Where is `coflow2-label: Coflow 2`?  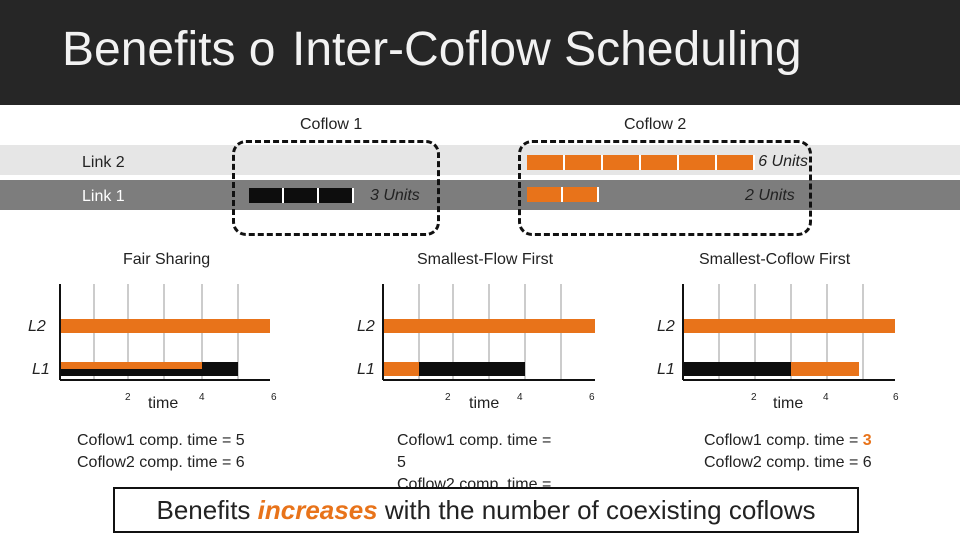 coflow2-label: Coflow 2 is located at coordinates (655, 124).